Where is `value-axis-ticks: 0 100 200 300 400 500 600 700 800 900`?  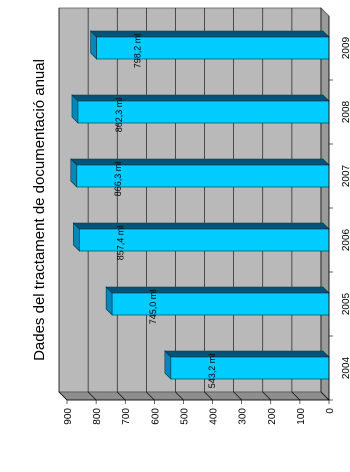
value-axis-ticks: 0 100 200 300 400 500 600 700 800 900 is located at coordinates (199, 412).